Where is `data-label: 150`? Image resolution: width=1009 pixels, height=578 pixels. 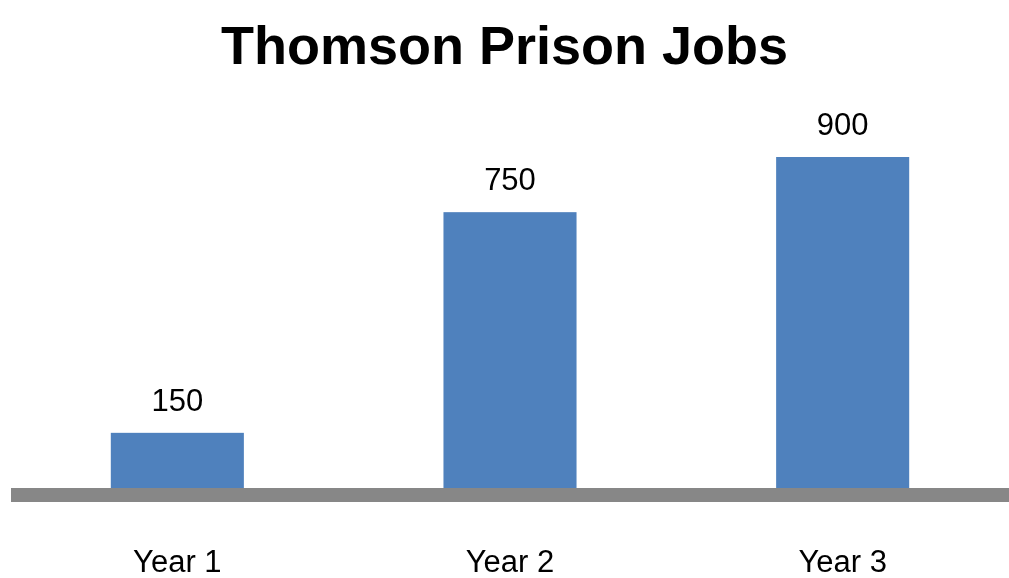 data-label: 150 is located at coordinates (177, 400).